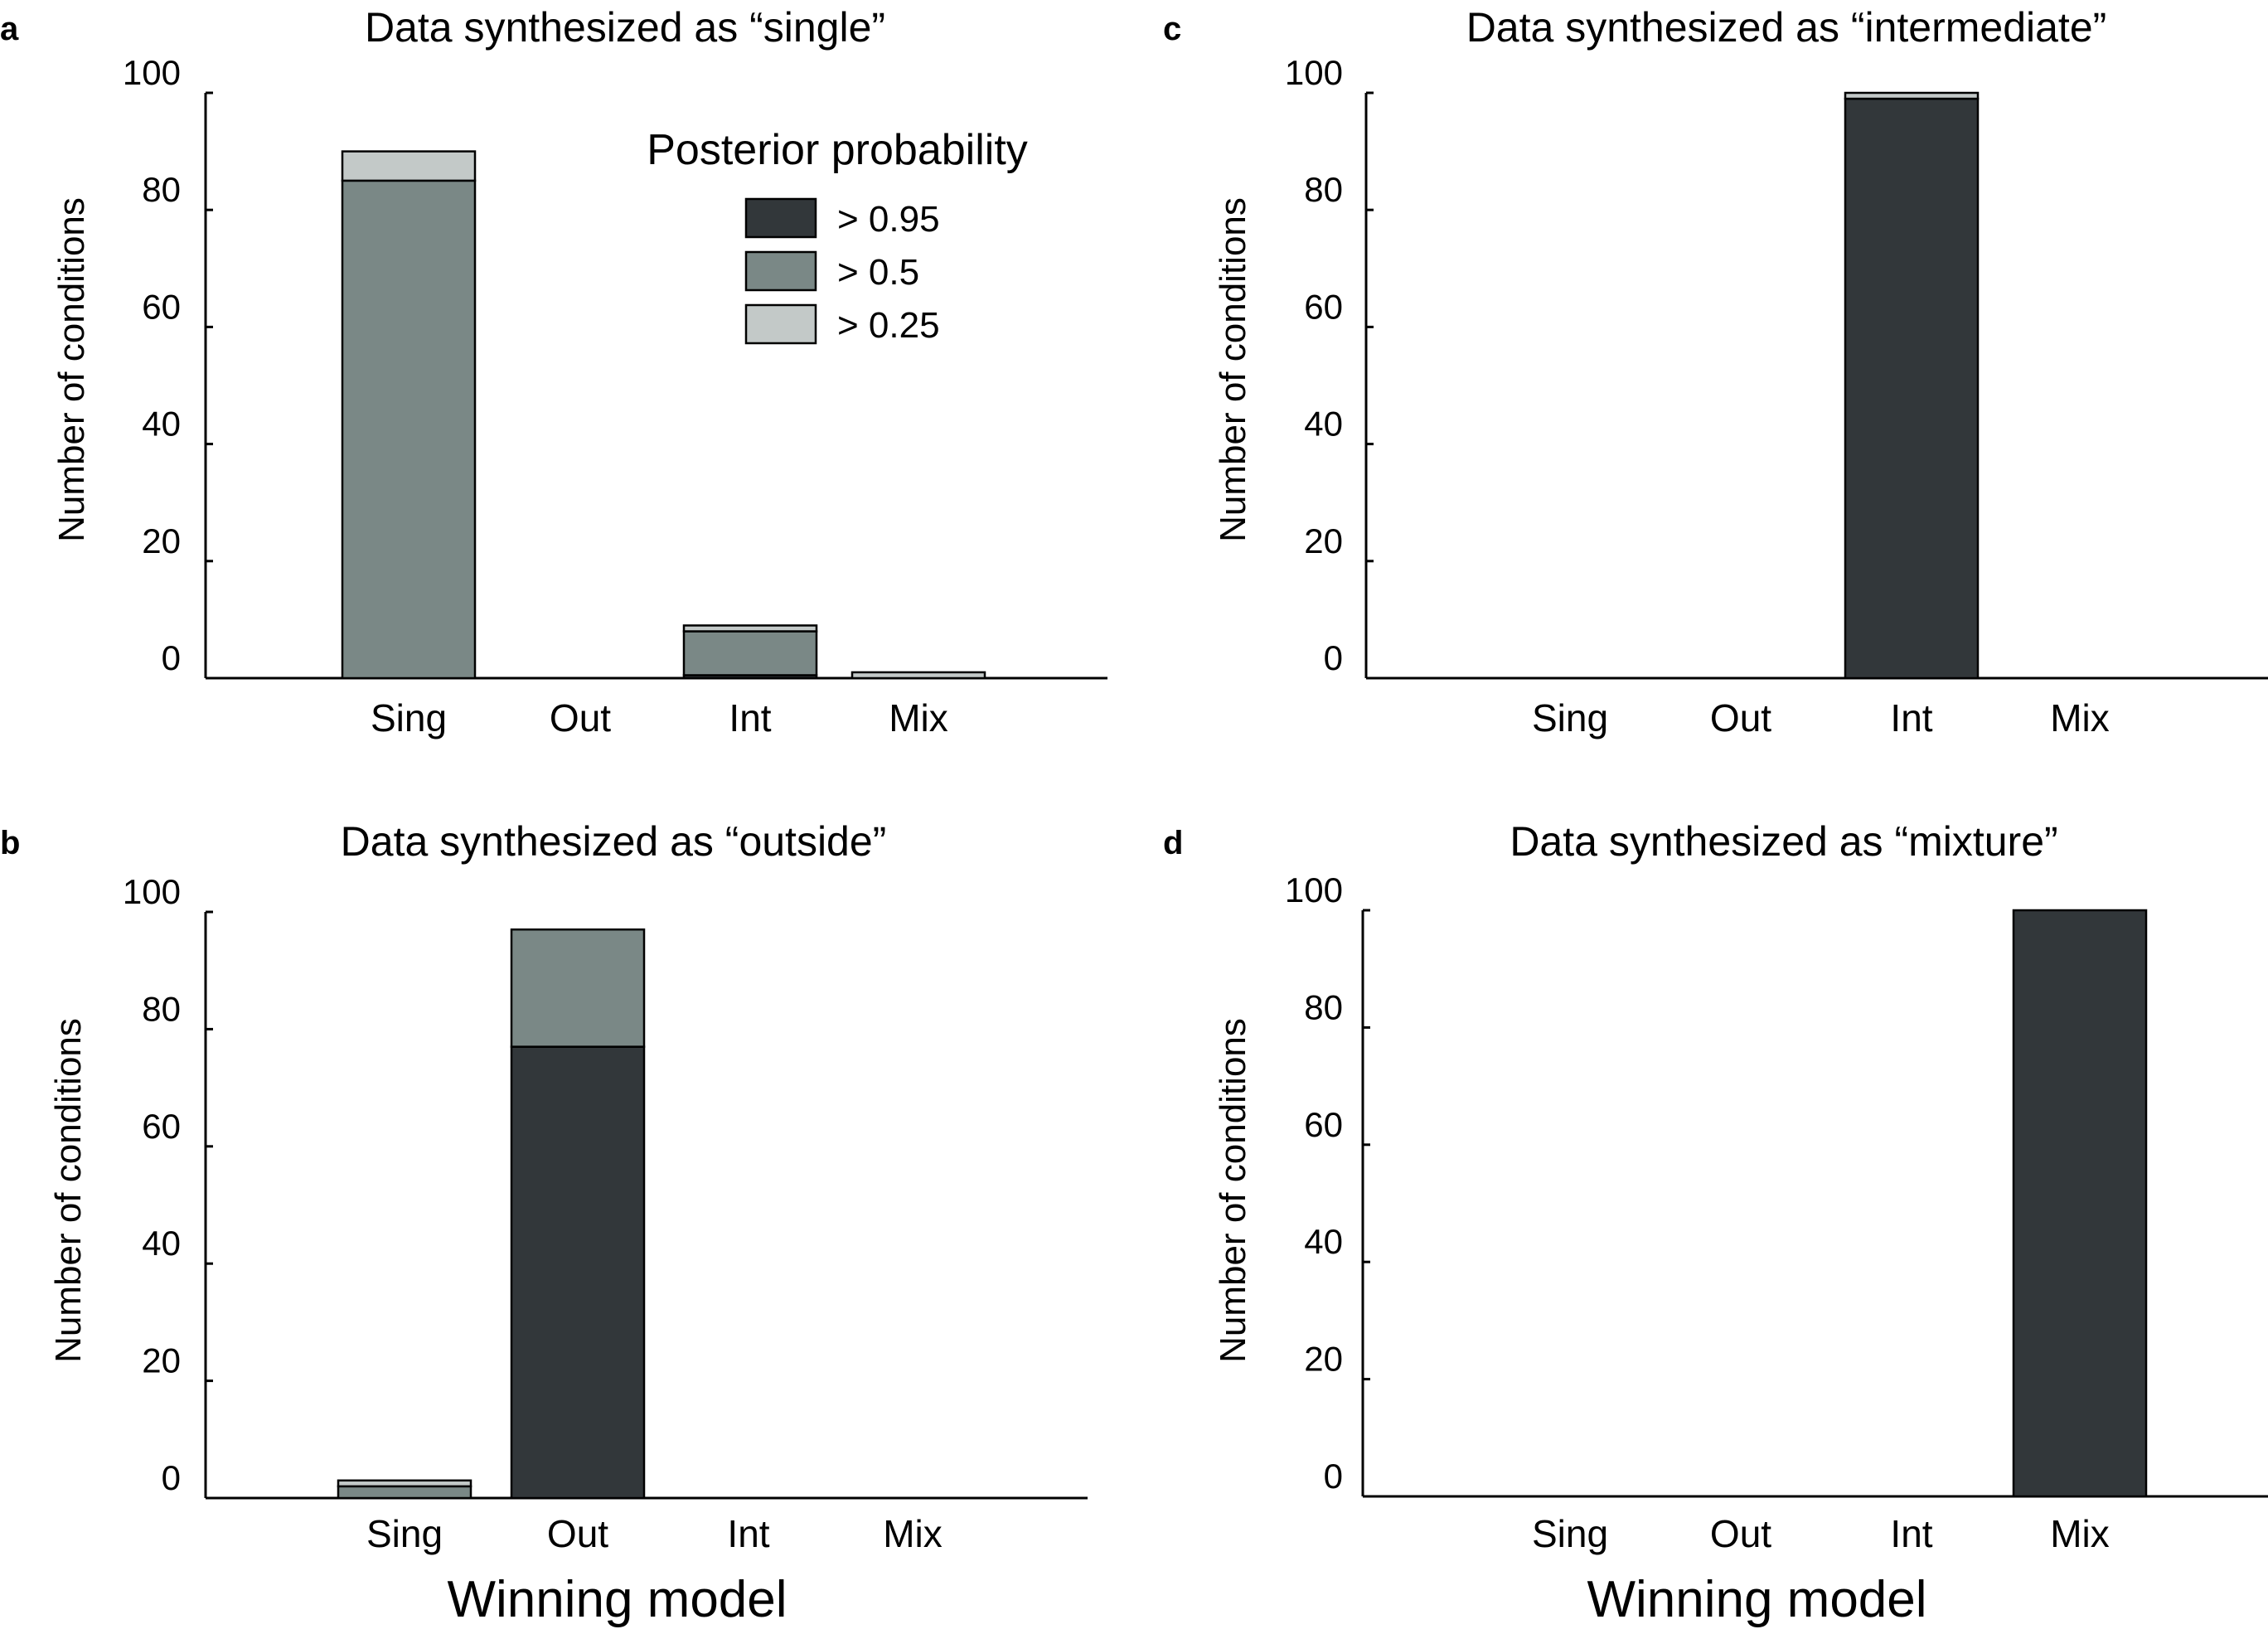 This screenshot has width=2268, height=1634. Describe the element at coordinates (614, 842) in the screenshot. I see `panel-title: Data synthesized as “outside”` at that location.